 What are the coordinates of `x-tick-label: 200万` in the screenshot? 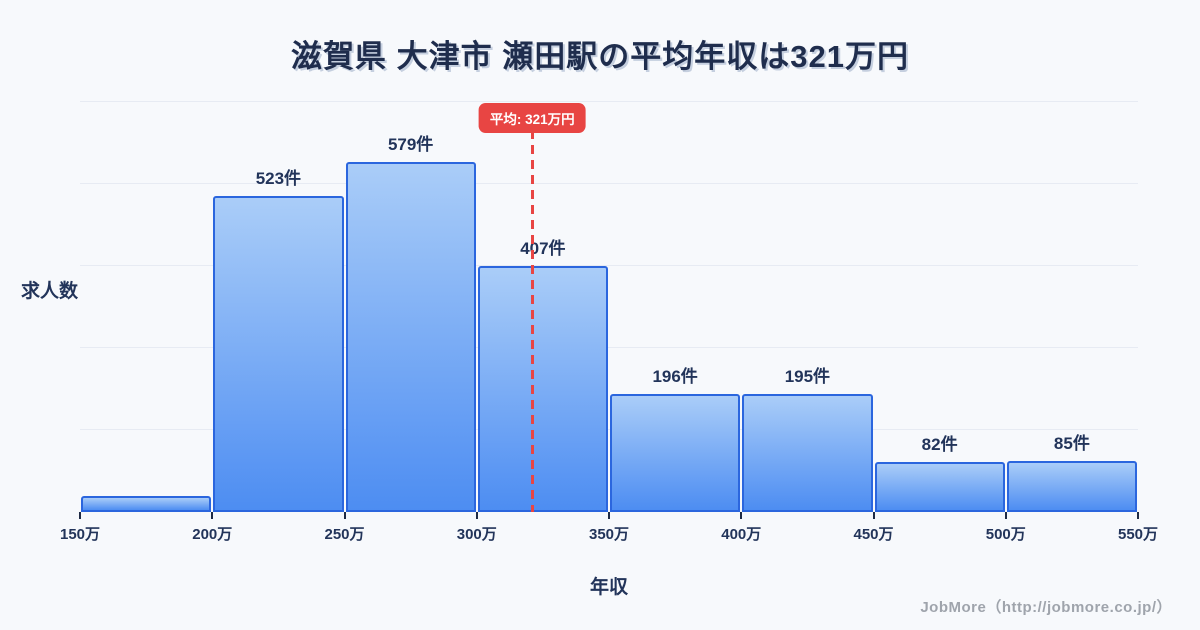 It's located at (212, 534).